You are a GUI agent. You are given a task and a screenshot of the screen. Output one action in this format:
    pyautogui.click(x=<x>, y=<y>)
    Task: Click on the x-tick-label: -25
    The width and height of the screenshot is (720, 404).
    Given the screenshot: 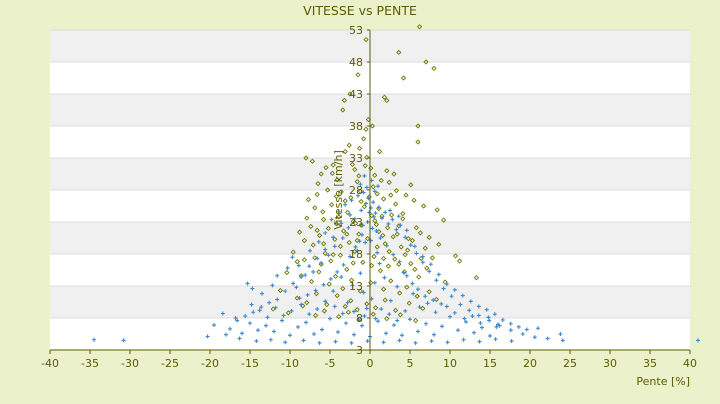 What is the action you would take?
    pyautogui.click(x=170, y=363)
    